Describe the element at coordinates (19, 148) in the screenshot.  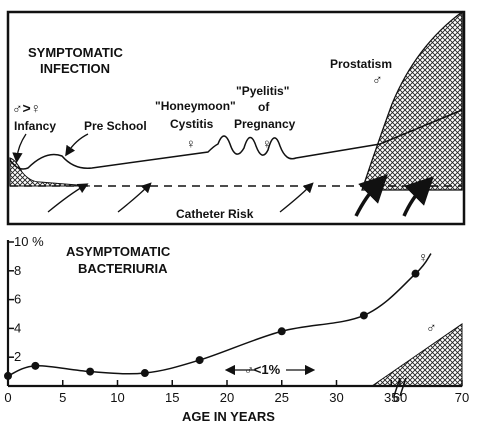
I see `infancy-pointer-arrow` at that location.